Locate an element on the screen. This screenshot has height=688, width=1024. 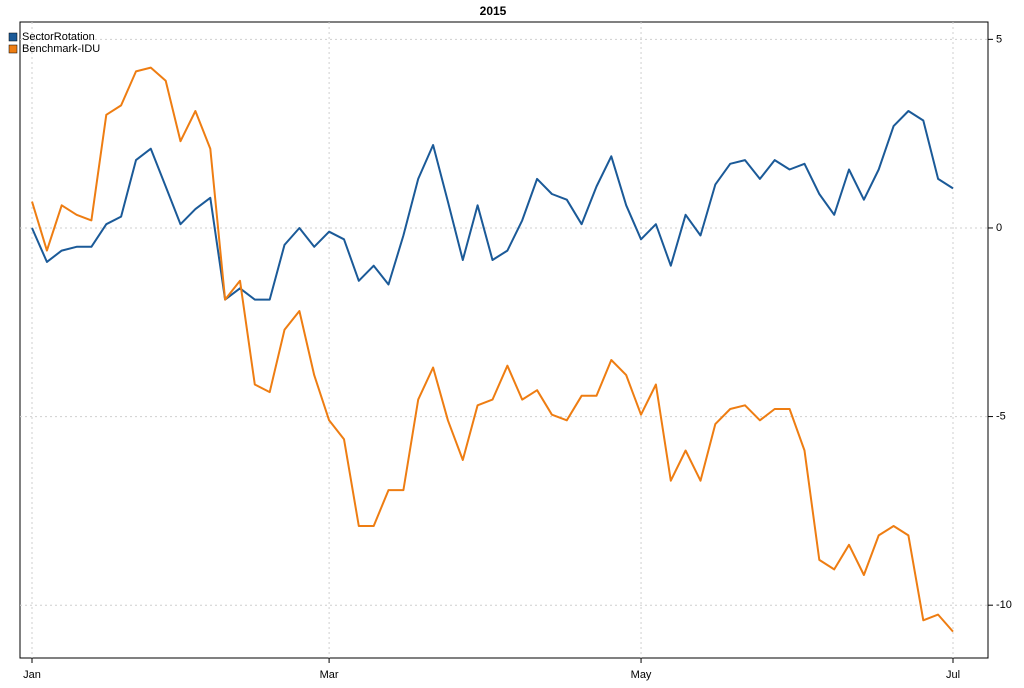
legend-label: SectorRotation is located at coordinates (58, 37).